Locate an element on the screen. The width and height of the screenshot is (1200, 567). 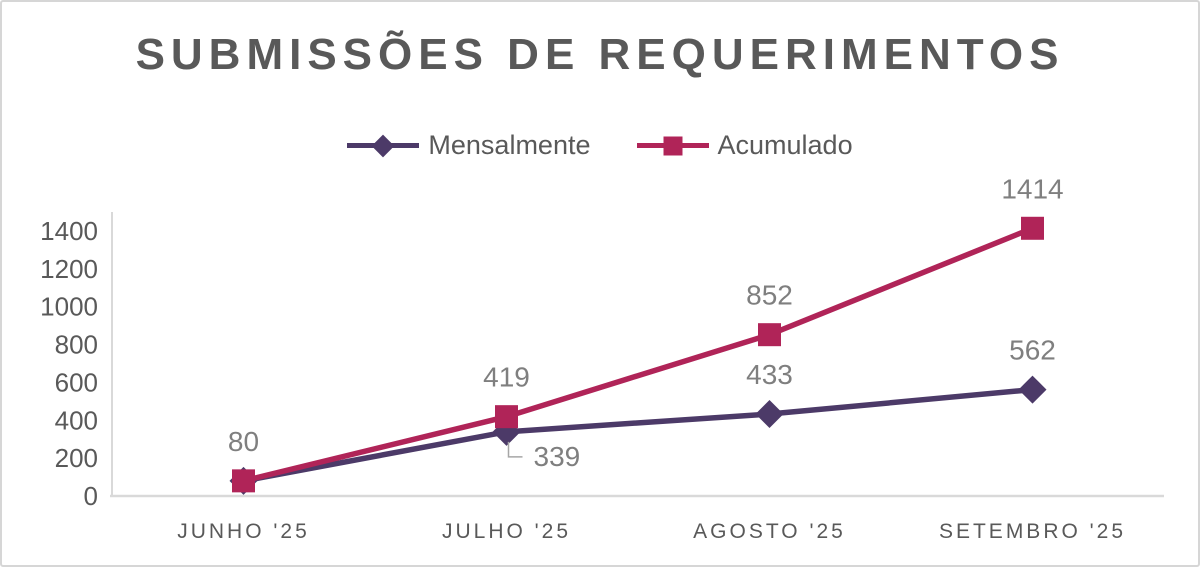
y-tick-label: 1400 is located at coordinates (69, 231).